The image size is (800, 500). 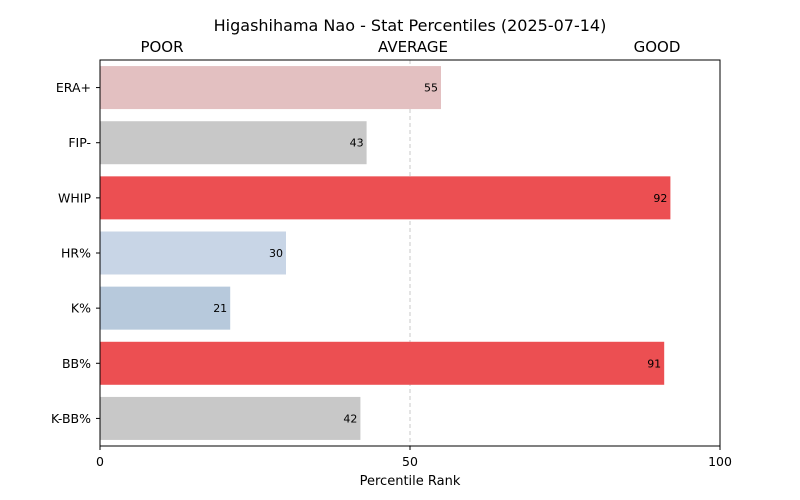 I want to click on bar-ERA+, so click(x=270, y=88).